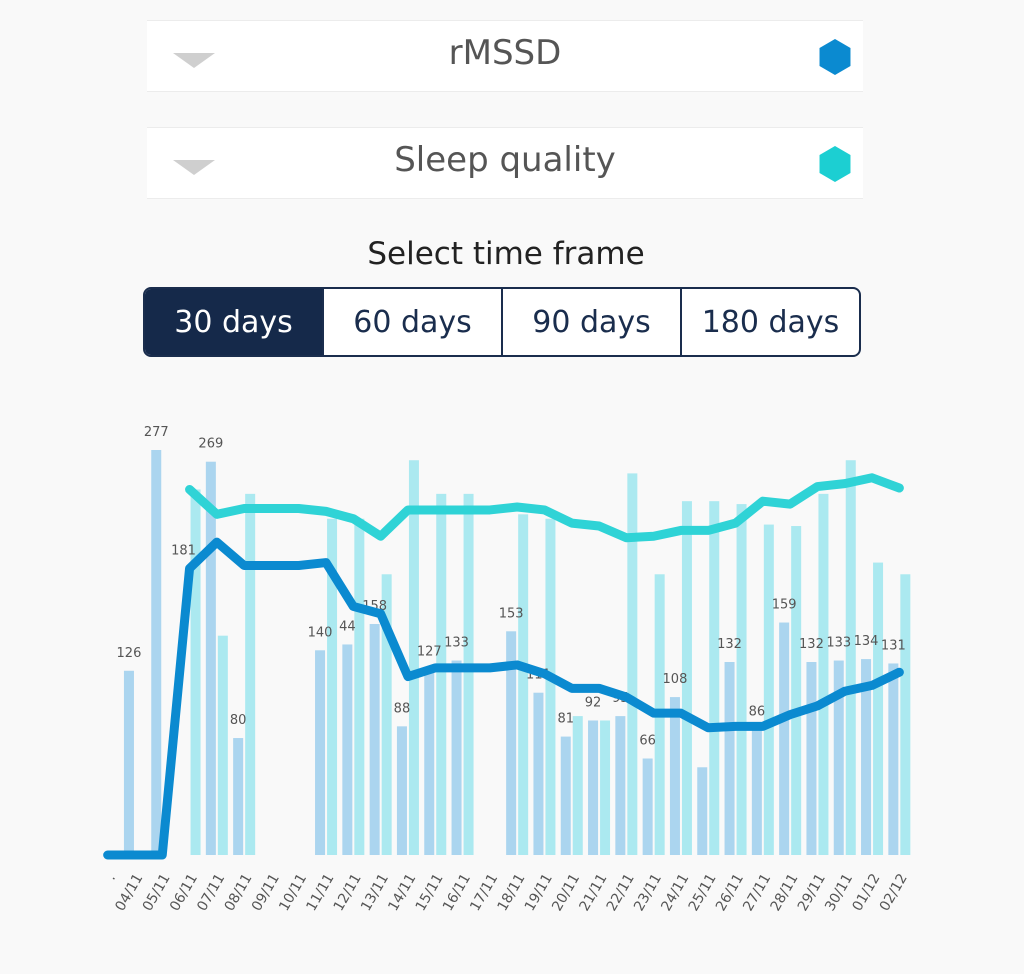  Describe the element at coordinates (894, 892) in the screenshot. I see `x-tick-label: 02/12` at that location.